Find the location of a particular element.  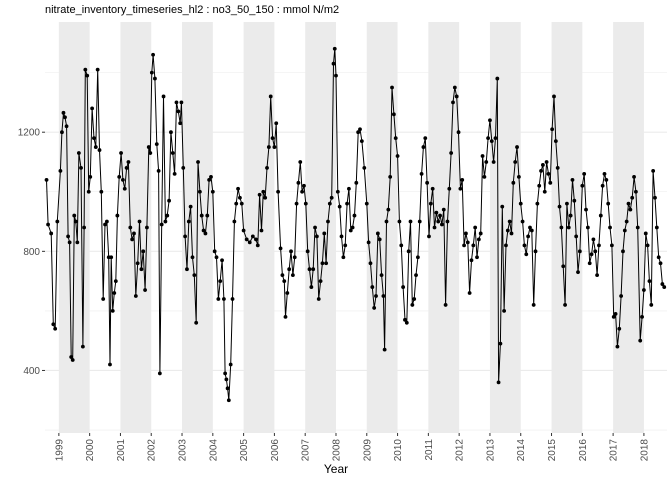

x-tick-label: 2015 is located at coordinates (552, 450).